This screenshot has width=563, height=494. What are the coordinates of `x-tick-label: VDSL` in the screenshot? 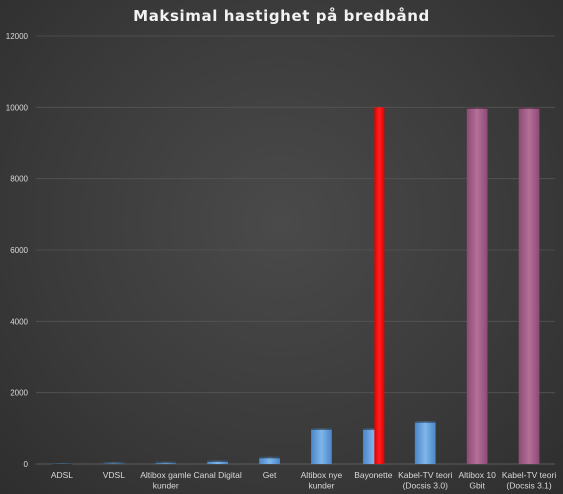 It's located at (114, 475).